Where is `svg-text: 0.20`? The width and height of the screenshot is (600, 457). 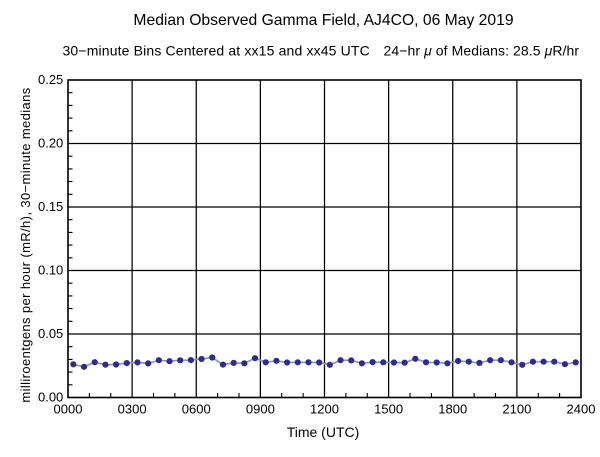
svg-text: 0.20 is located at coordinates (50, 143).